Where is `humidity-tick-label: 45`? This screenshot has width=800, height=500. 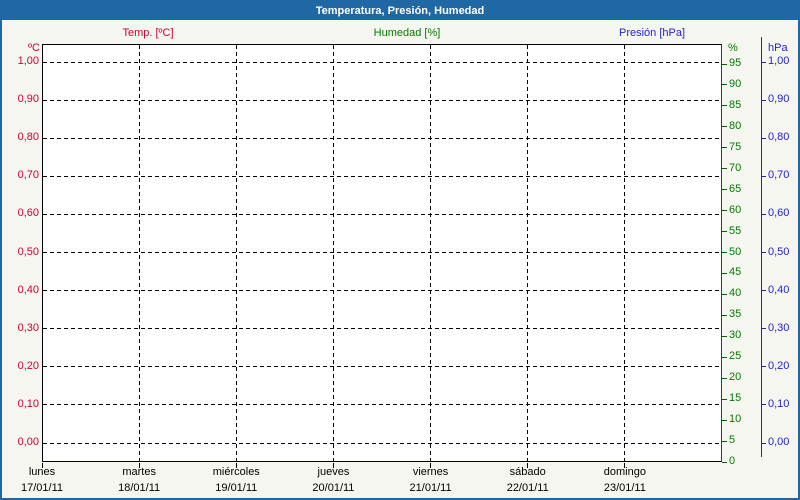
humidity-tick-label: 45 is located at coordinates (735, 272).